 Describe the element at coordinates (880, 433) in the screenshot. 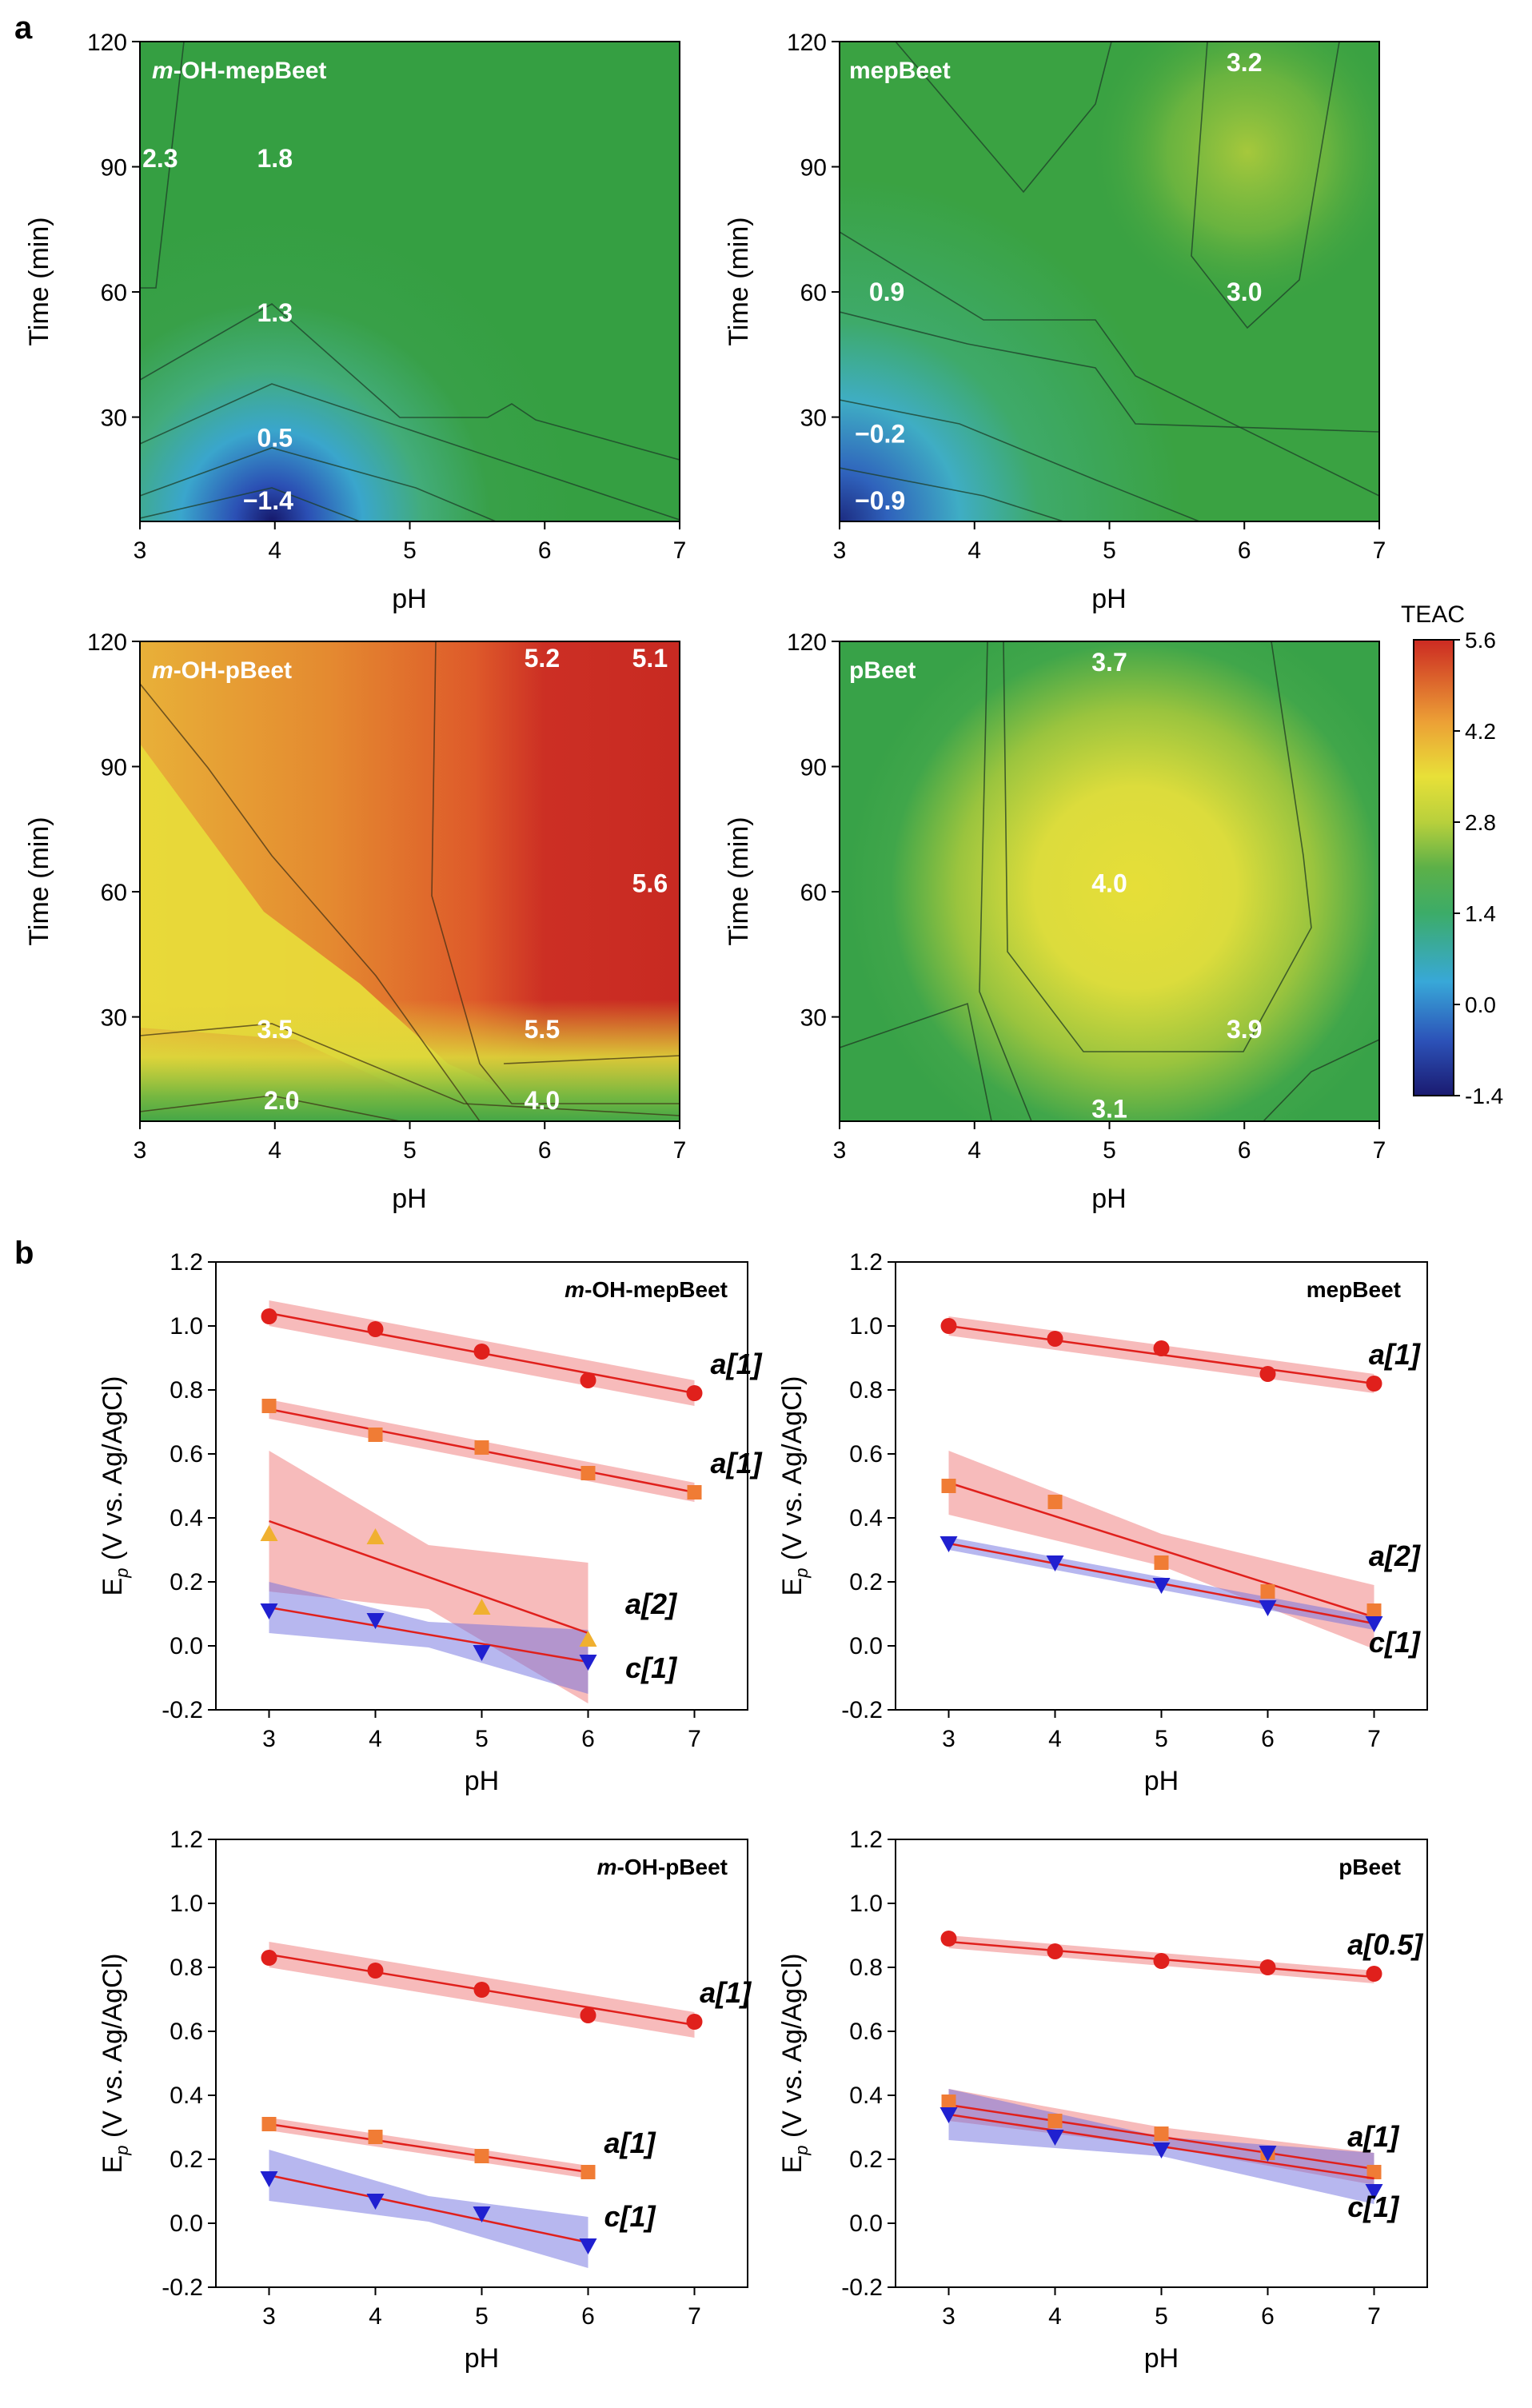

I see `contour-label: −0.2` at that location.